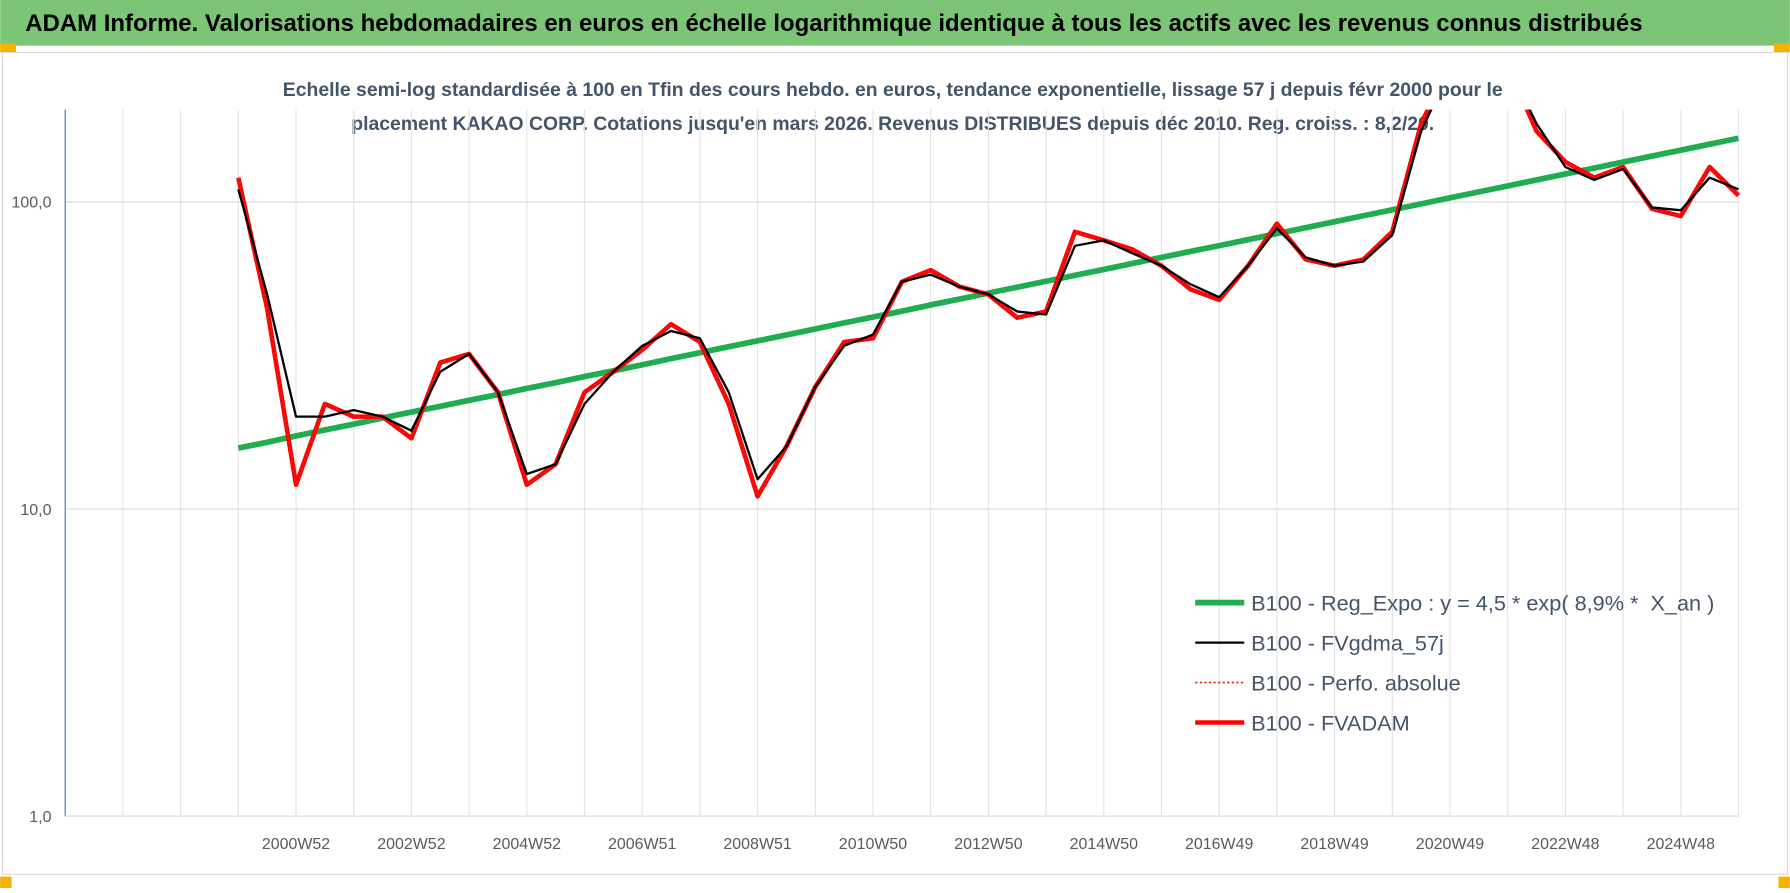 The height and width of the screenshot is (893, 1790). Describe the element at coordinates (642, 844) in the screenshot. I see `x-tick-label: 2006W51` at that location.